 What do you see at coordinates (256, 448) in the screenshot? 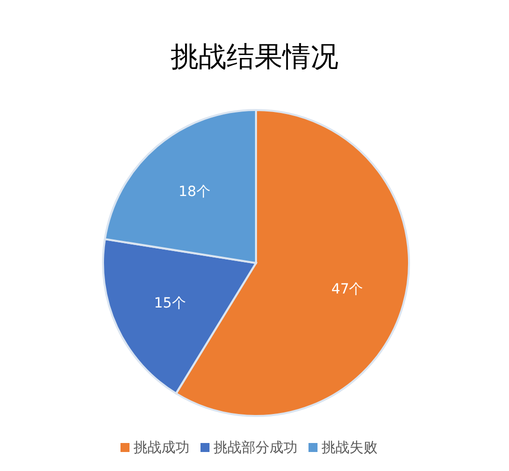
I see `legend-label: 挑战部分成功` at bounding box center [256, 448].